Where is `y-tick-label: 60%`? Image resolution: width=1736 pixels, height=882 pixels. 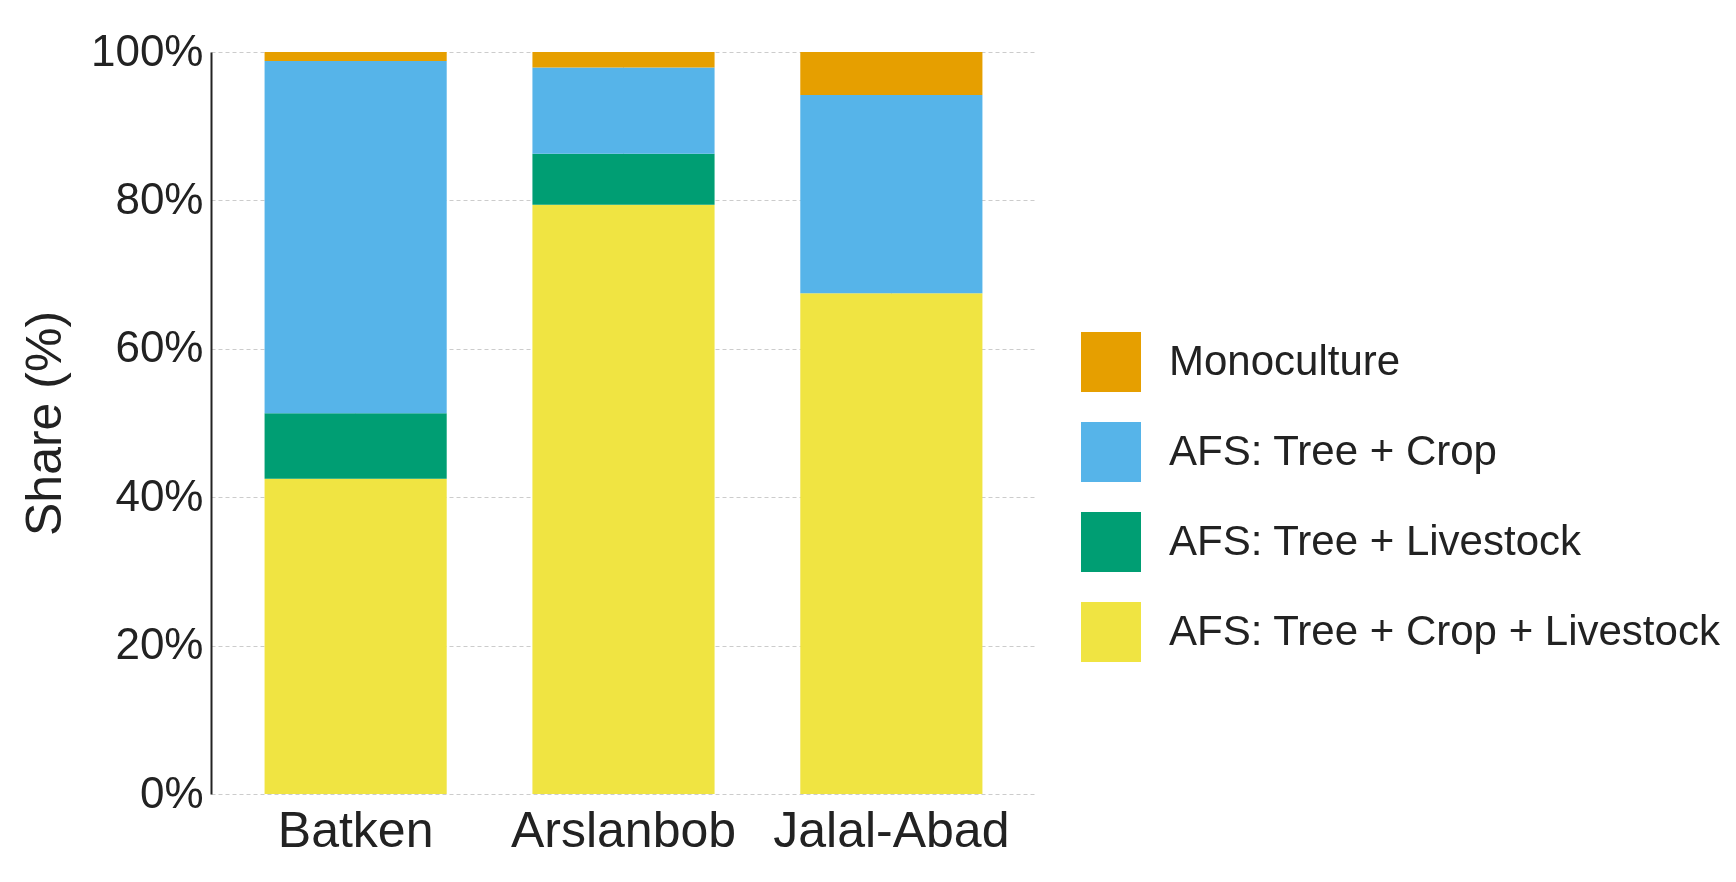 y-tick-label: 60% is located at coordinates (159, 347).